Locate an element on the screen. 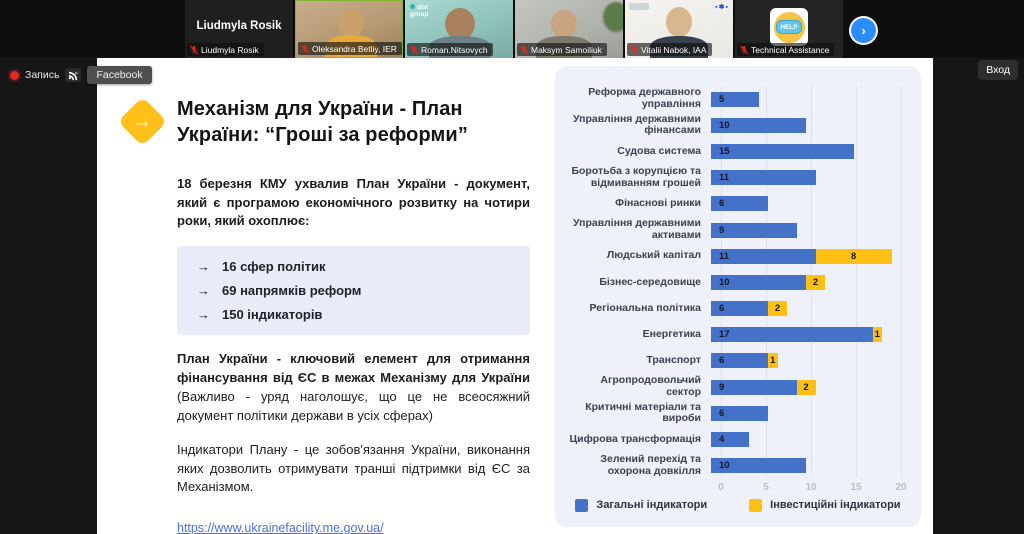 The height and width of the screenshot is (534, 1024). bullet-item: → 150 індикаторів is located at coordinates (355, 314).